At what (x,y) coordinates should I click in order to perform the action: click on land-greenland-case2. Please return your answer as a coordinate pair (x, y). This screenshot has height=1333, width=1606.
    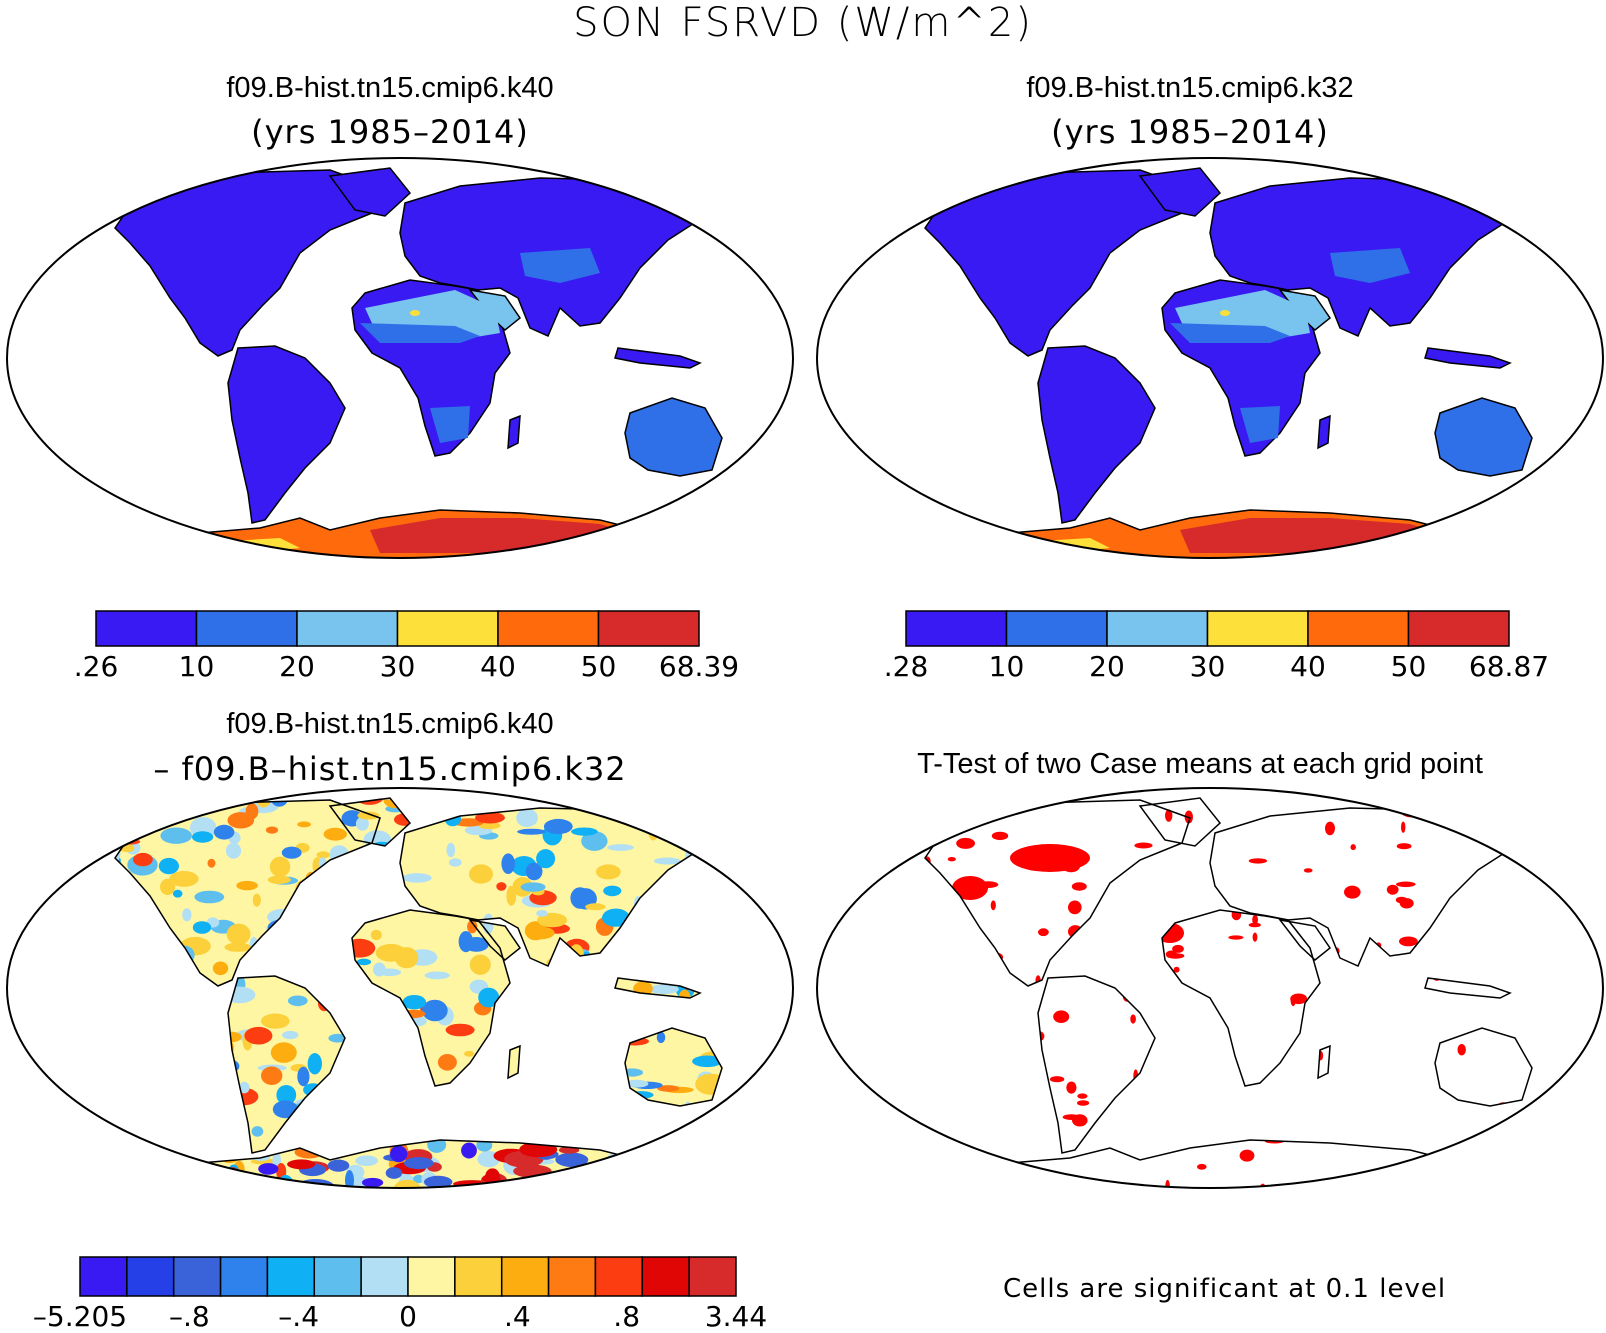
    Looking at the image, I should click on (1180, 192).